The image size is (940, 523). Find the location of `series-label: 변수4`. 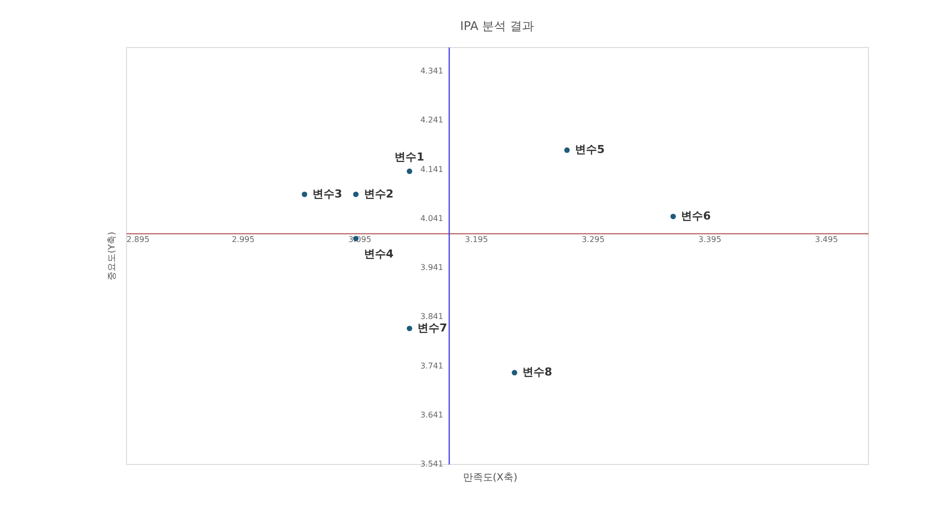

series-label: 변수4 is located at coordinates (379, 254).